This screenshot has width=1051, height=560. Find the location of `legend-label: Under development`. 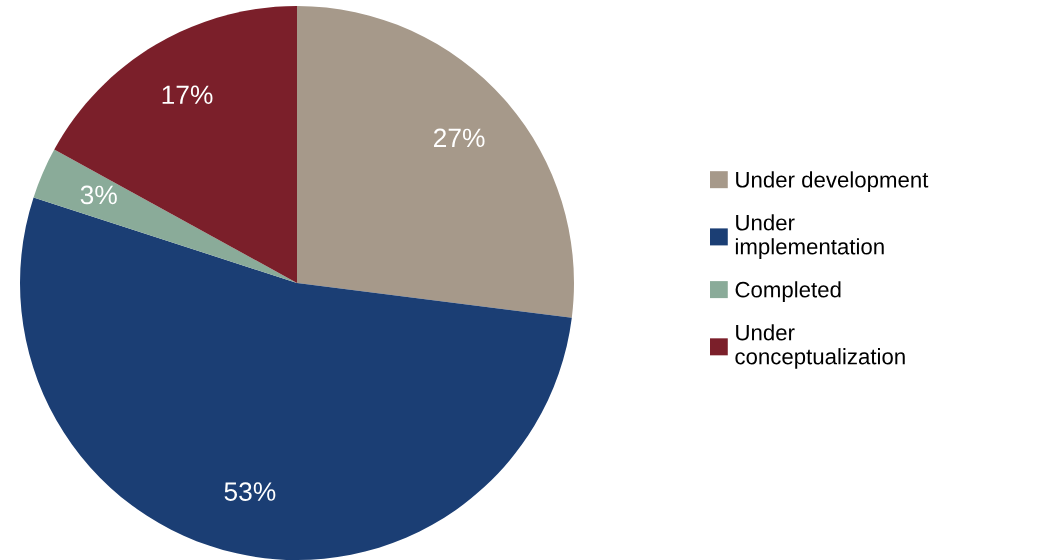

legend-label: Under development is located at coordinates (832, 182).